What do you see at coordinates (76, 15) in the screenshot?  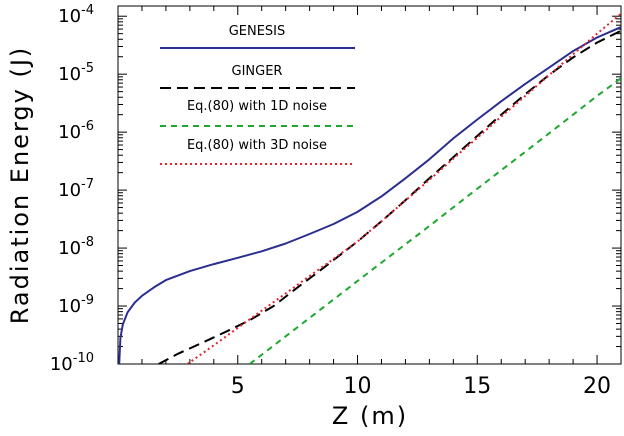 I see `y-tick-label: 10⁻⁴` at bounding box center [76, 15].